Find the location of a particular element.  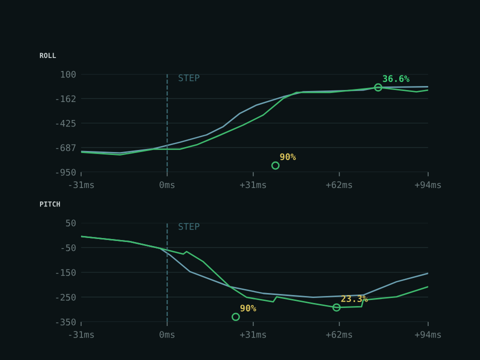

y-tick-label: 50 is located at coordinates (71, 223).